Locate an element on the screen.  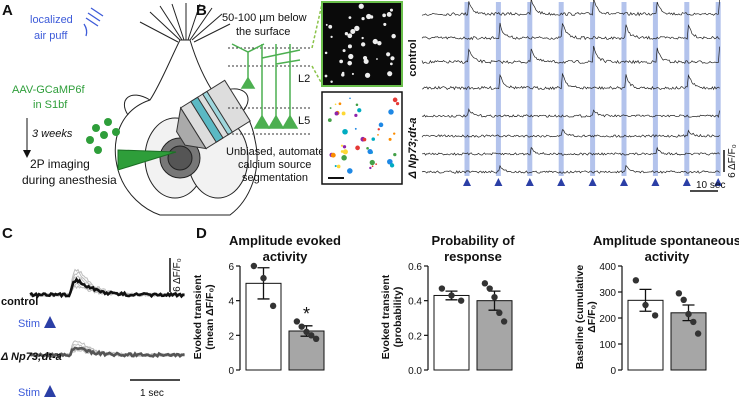
neuron-schematic is located at coordinates (275, 69).